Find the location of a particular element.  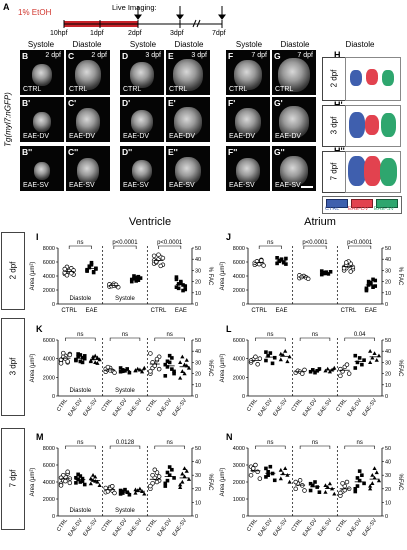

col-header-systole-7dpf: Systole is located at coordinates (249, 44).